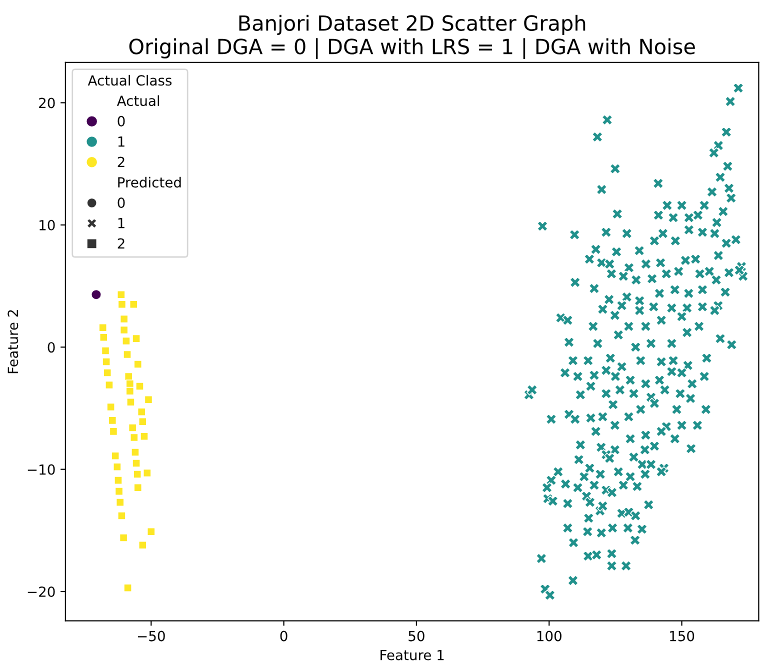 This screenshot has width=761, height=664. What do you see at coordinates (47, 103) in the screenshot?
I see `y-tick-label: 20` at bounding box center [47, 103].